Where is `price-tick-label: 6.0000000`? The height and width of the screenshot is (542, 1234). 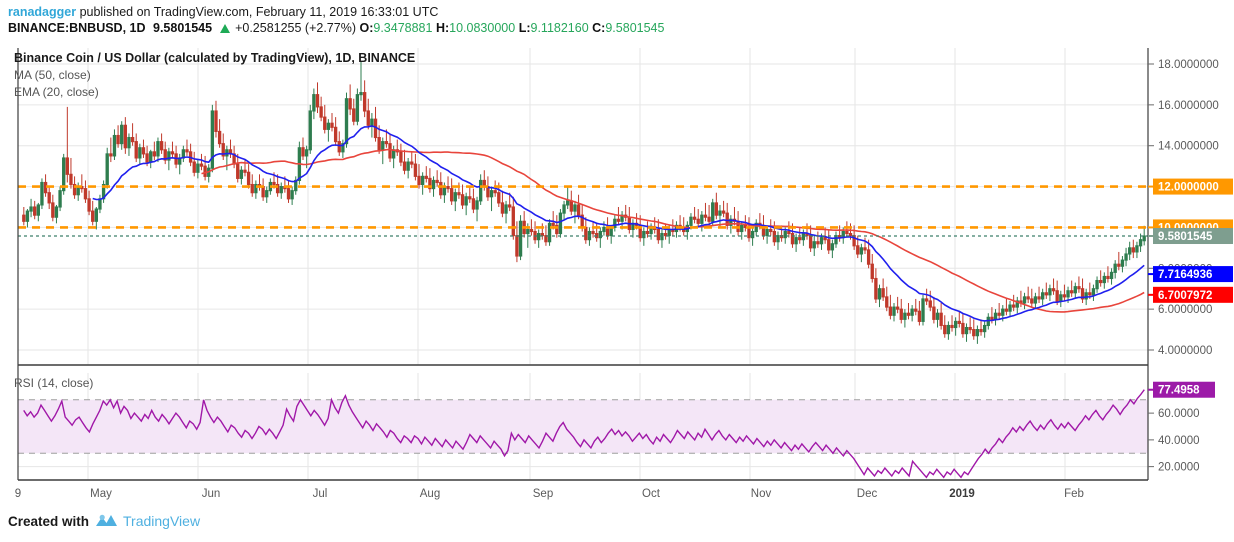
price-tick-label: 6.0000000 is located at coordinates (1185, 310).